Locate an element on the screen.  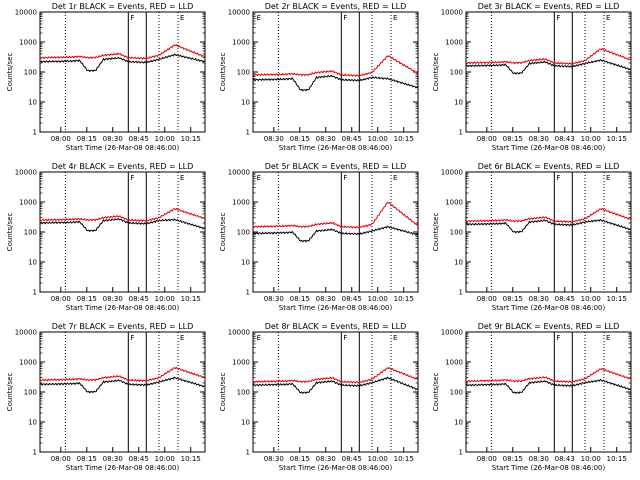
chart-title: Det 9r BLACK = Events, RED = LLD is located at coordinates (549, 326).